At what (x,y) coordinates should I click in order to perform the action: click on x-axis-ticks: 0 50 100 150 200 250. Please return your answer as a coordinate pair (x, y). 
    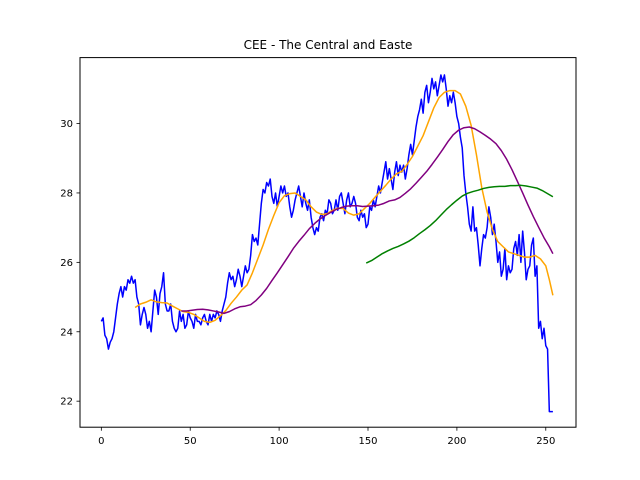
    Looking at the image, I should click on (326, 437).